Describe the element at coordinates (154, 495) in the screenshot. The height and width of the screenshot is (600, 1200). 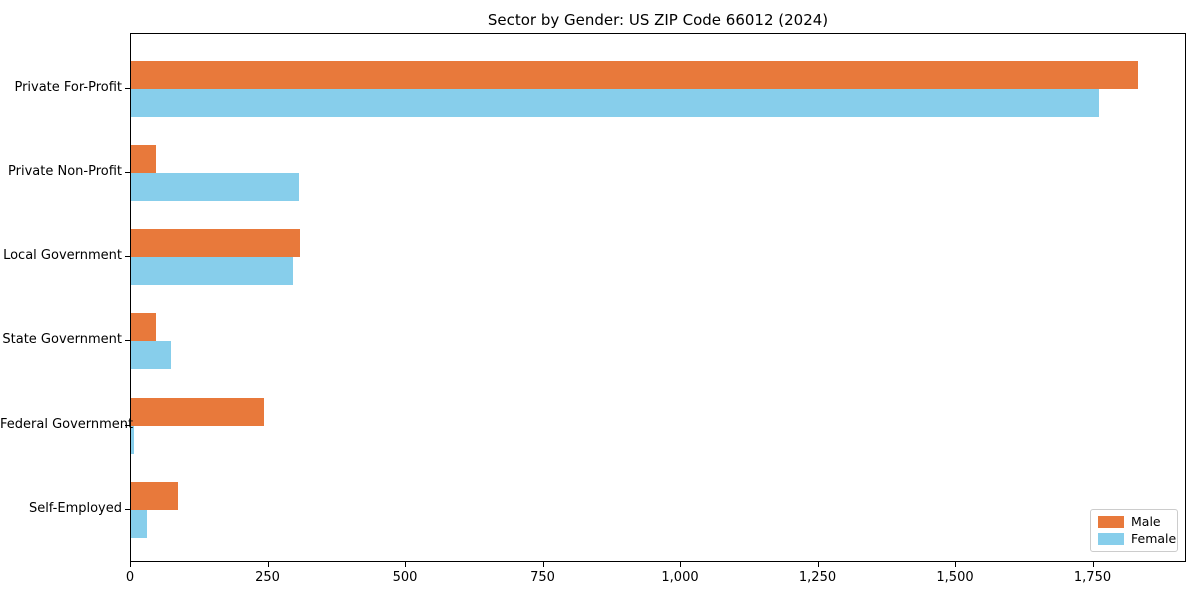
I see `bar-male-self-employed` at that location.